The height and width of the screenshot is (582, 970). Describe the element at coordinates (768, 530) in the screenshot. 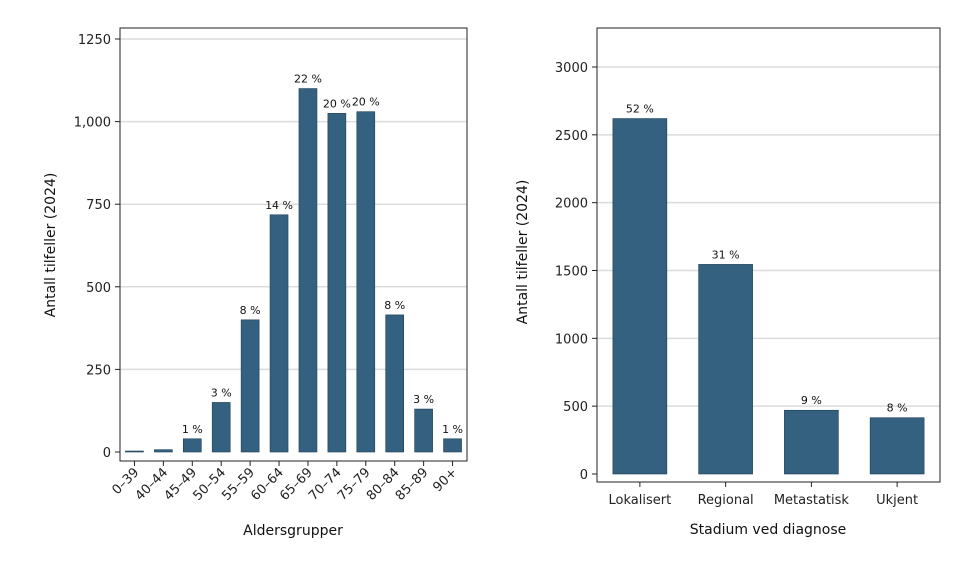

I see `x-axis-title: Stadium ved diagnose` at that location.